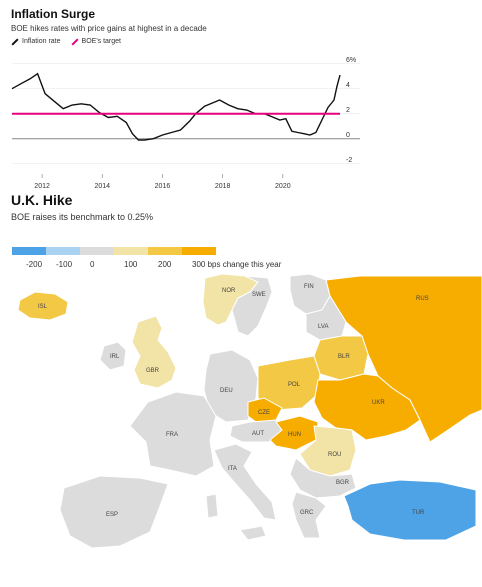  Describe the element at coordinates (259, 295) in the screenshot. I see `country-label-SWE: SWE` at that location.